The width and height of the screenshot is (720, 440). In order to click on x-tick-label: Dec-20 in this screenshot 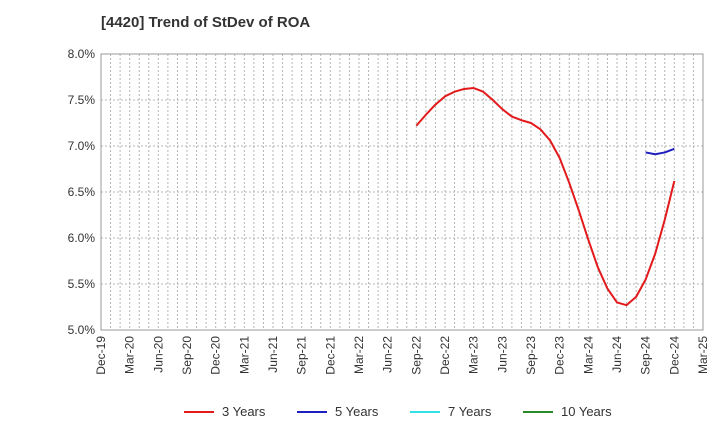, I will do `click(216, 355)`.